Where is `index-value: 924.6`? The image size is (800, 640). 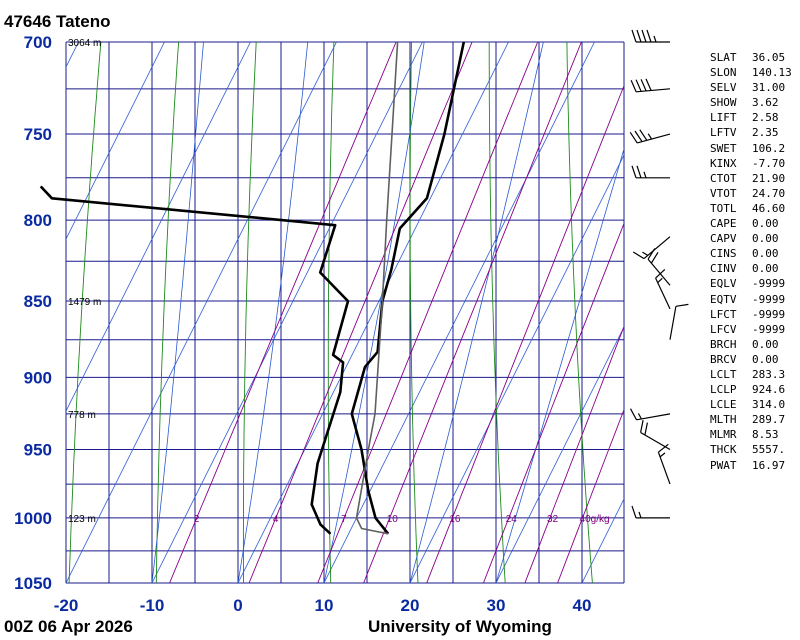 index-value: 924.6 is located at coordinates (769, 390).